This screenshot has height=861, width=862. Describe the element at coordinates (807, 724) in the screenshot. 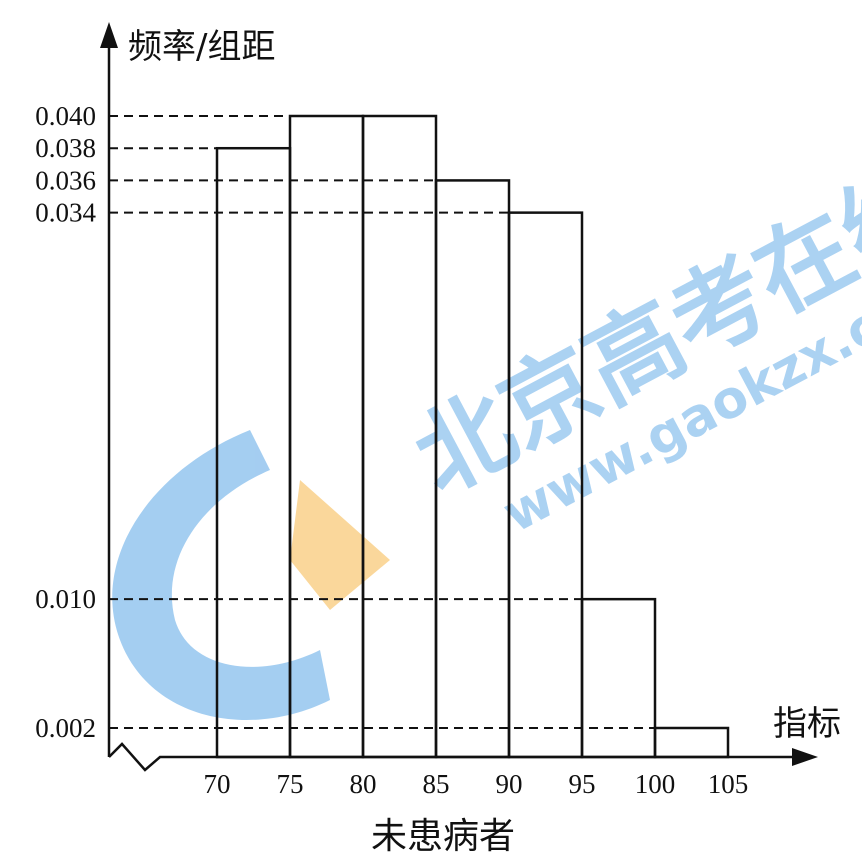

I see `x-axis-title: 指标` at that location.